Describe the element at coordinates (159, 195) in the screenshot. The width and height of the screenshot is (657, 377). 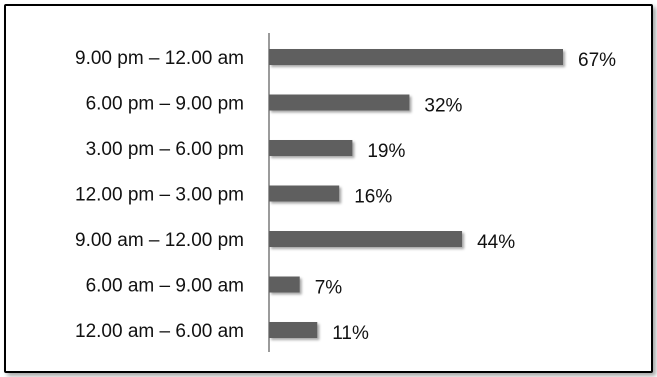
I see `category-label: 12.00 pm – 3.00 pm` at that location.